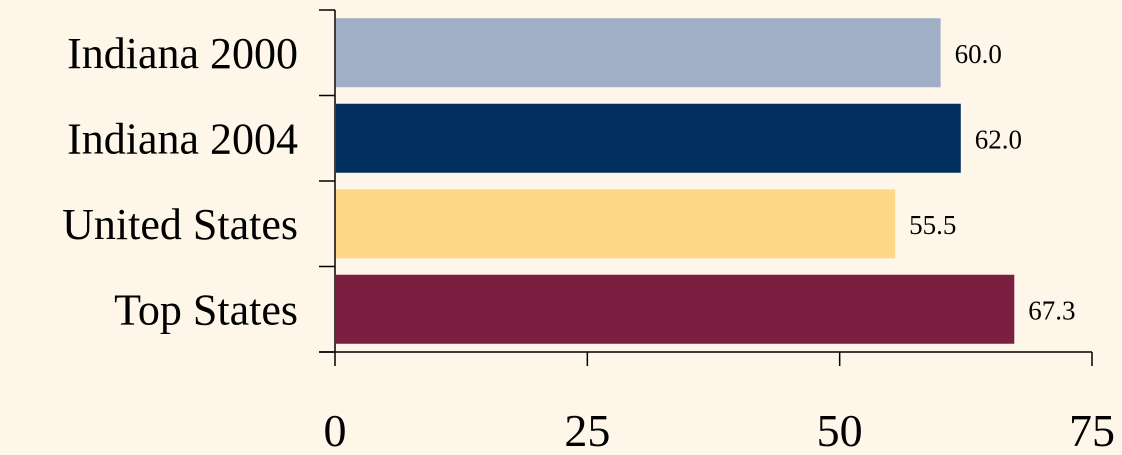 The width and height of the screenshot is (1122, 455). What do you see at coordinates (675, 309) in the screenshot?
I see `bar-top-states` at bounding box center [675, 309].